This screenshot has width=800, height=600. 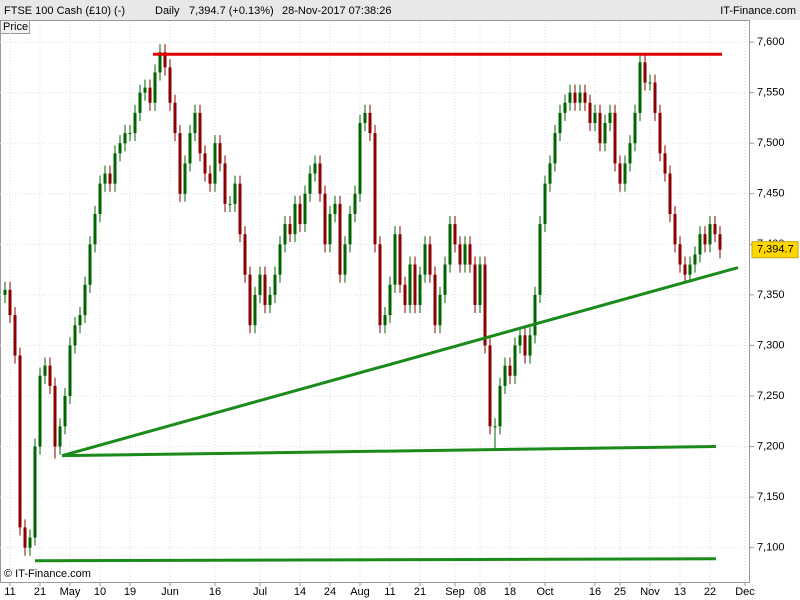 What do you see at coordinates (771, 548) in the screenshot?
I see `y-tick-label: 7,100` at bounding box center [771, 548].